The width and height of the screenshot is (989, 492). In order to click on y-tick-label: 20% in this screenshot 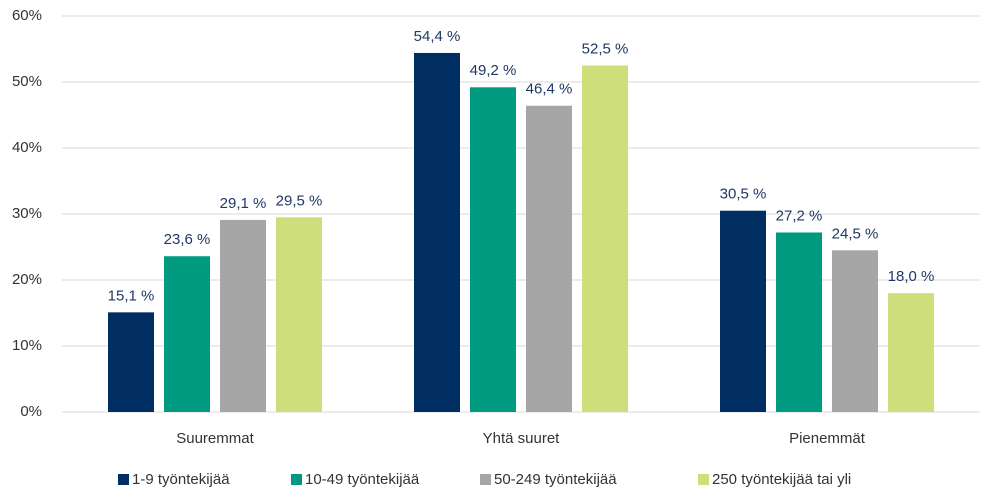, I will do `click(27, 279)`.